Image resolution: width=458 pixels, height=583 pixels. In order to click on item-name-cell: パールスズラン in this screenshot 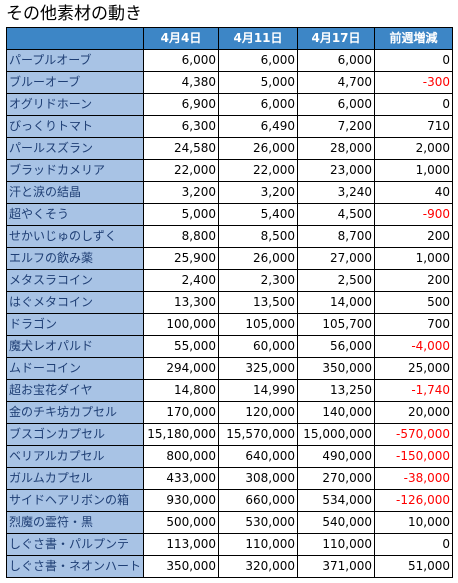, I will do `click(75, 148)`.